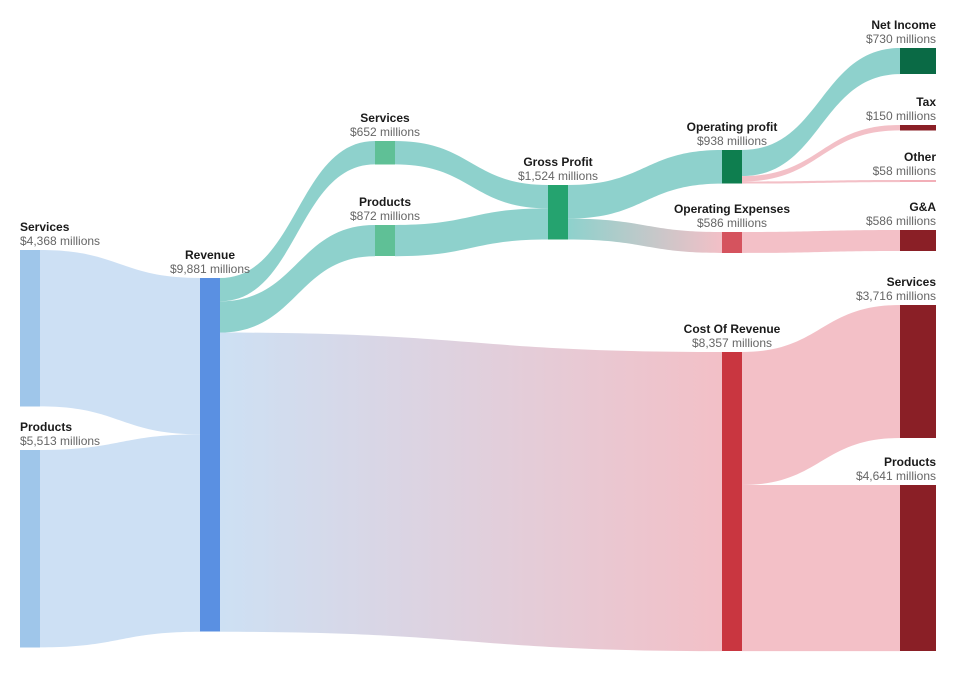 This screenshot has height=676, width=956. What do you see at coordinates (558, 176) in the screenshot?
I see `node-value-gross-profit: $1,524 millions` at bounding box center [558, 176].